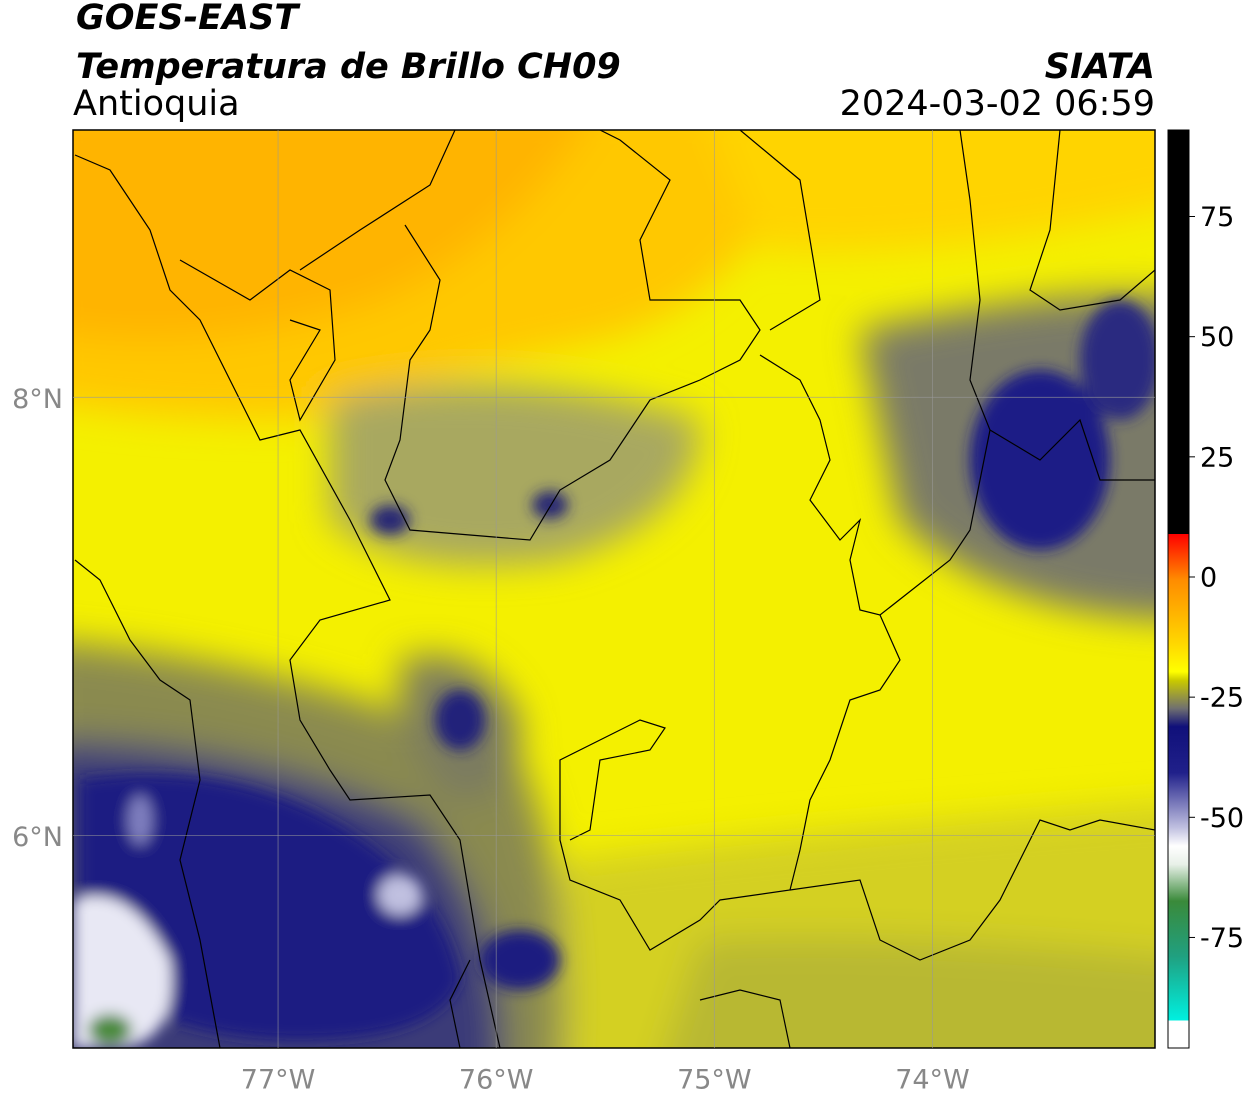 The height and width of the screenshot is (1099, 1252). I want to click on colorbar-label: 25, so click(1217, 457).